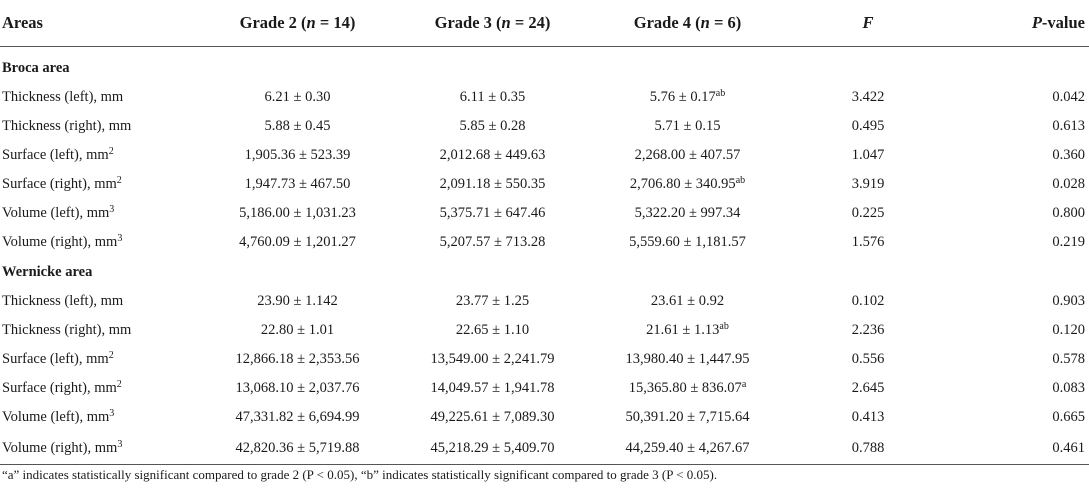 This screenshot has height=488, width=1089. Describe the element at coordinates (868, 23) in the screenshot. I see `header-f: F` at that location.